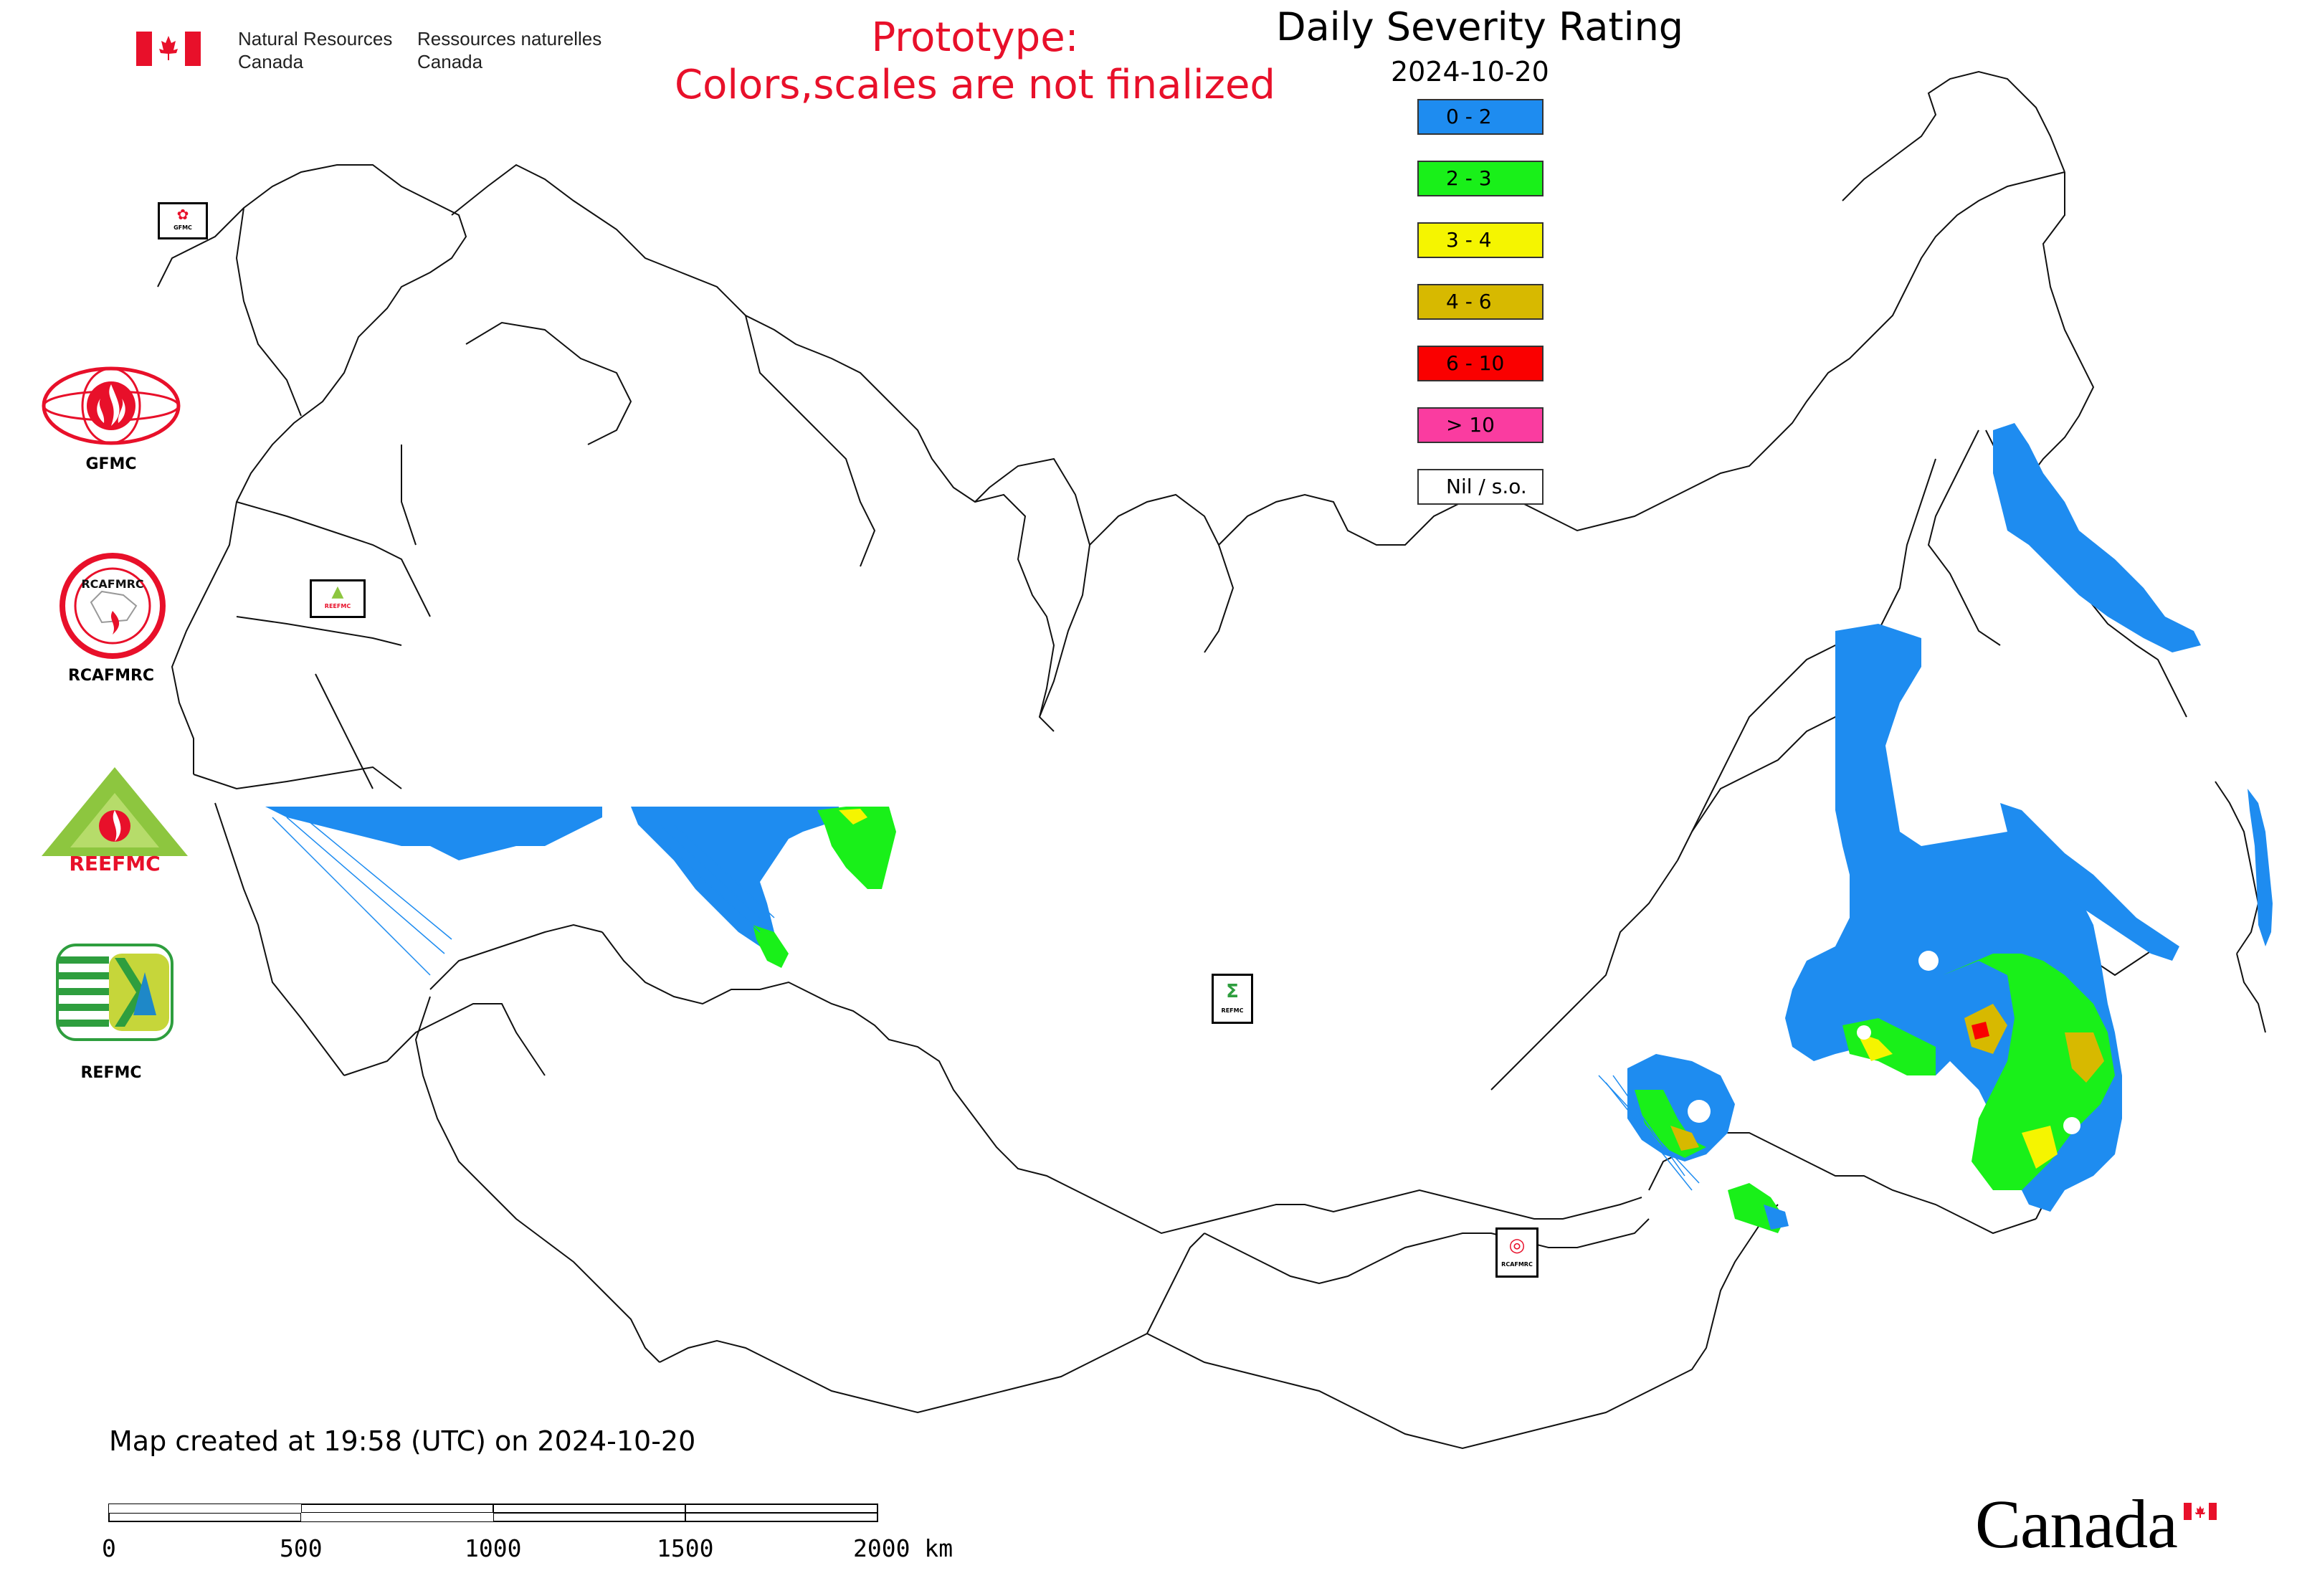 This screenshot has width=2302, height=1596. I want to click on refmc-label: REFMC, so click(111, 1073).